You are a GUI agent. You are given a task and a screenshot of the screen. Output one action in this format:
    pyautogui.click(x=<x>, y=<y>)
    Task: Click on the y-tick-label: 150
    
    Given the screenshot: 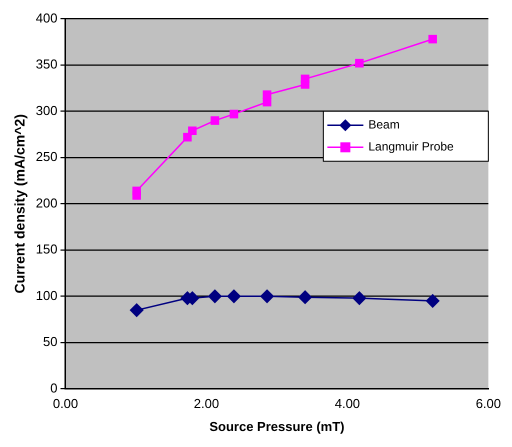 What is the action you would take?
    pyautogui.click(x=47, y=249)
    